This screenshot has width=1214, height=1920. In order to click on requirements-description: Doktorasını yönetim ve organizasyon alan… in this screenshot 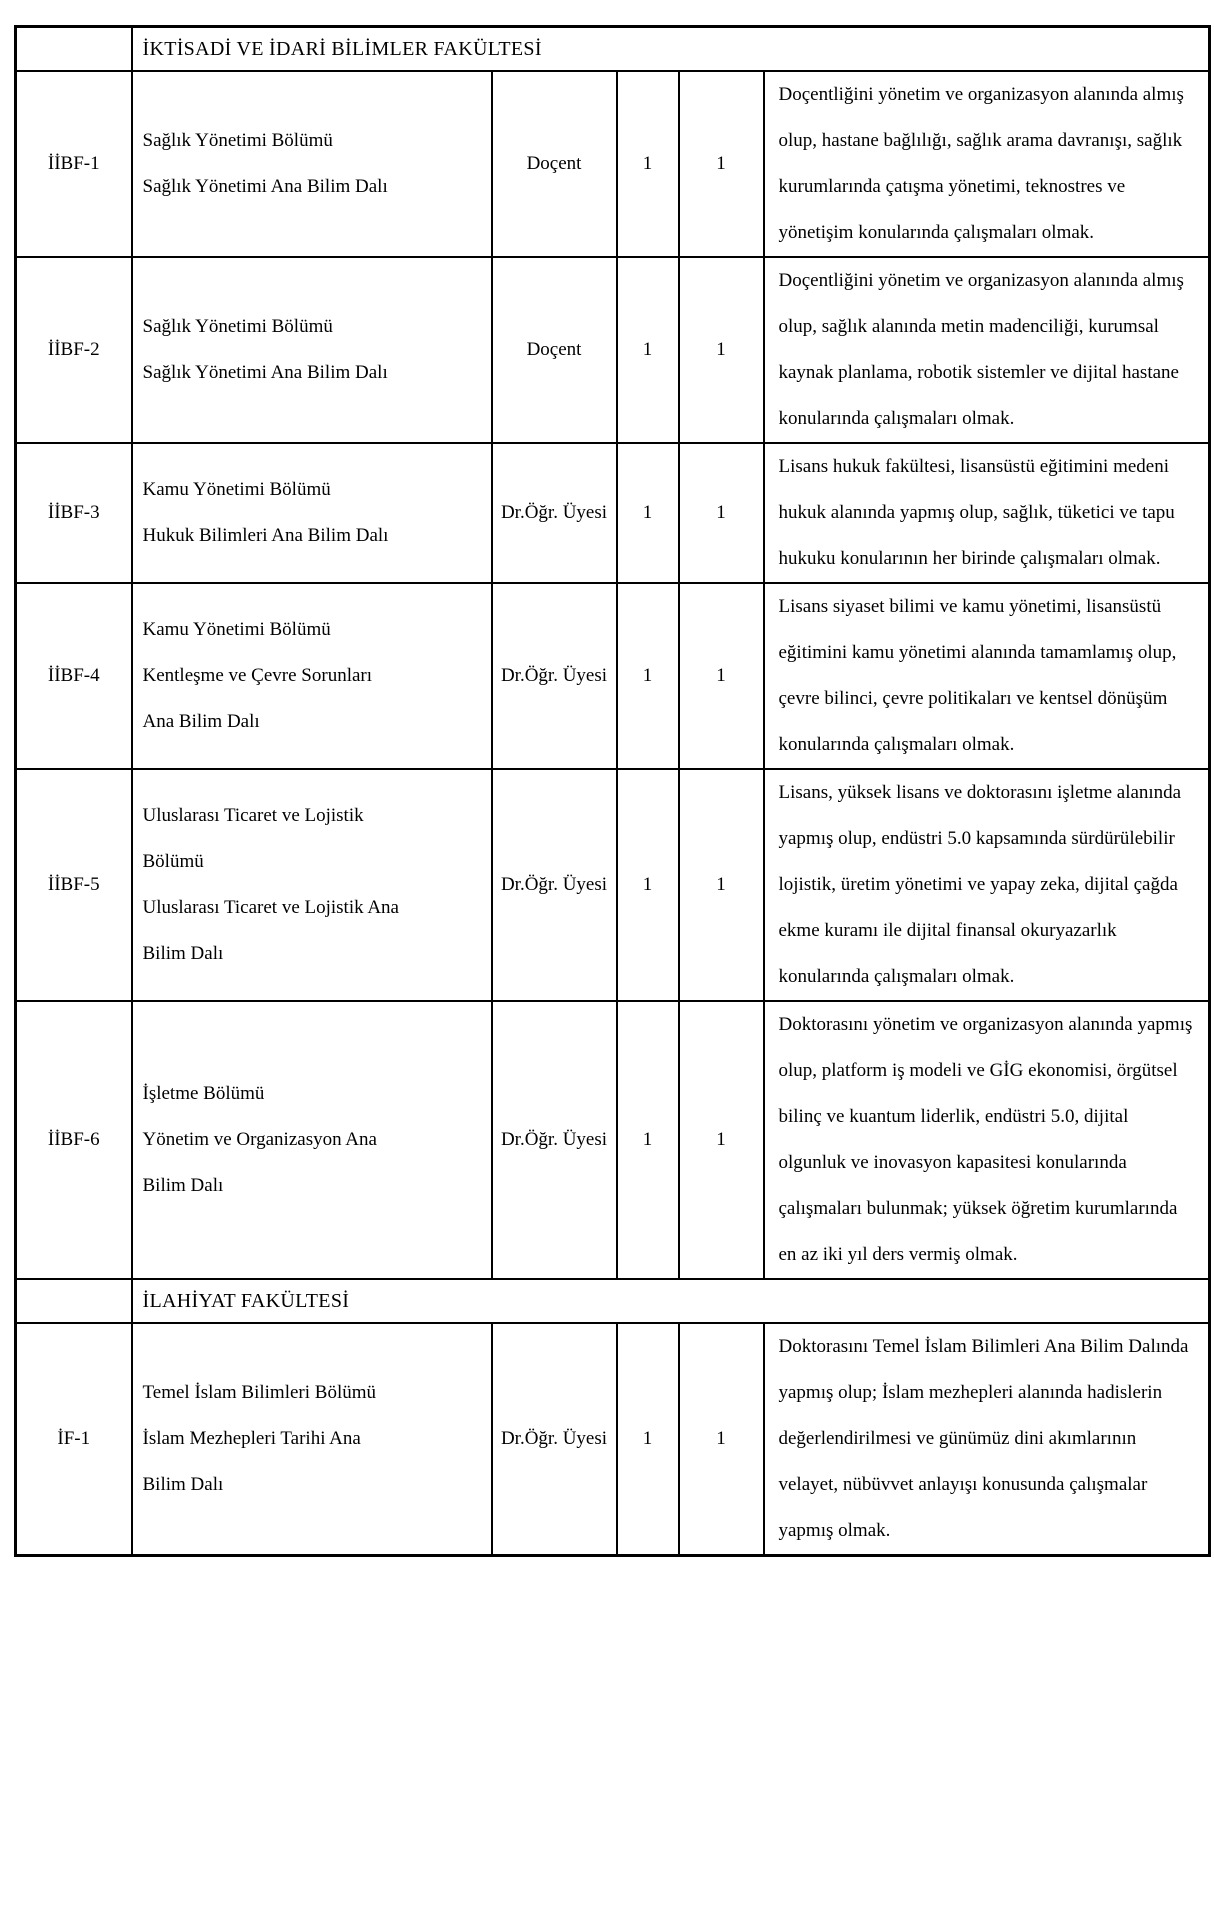, I will do `click(986, 1140)`.